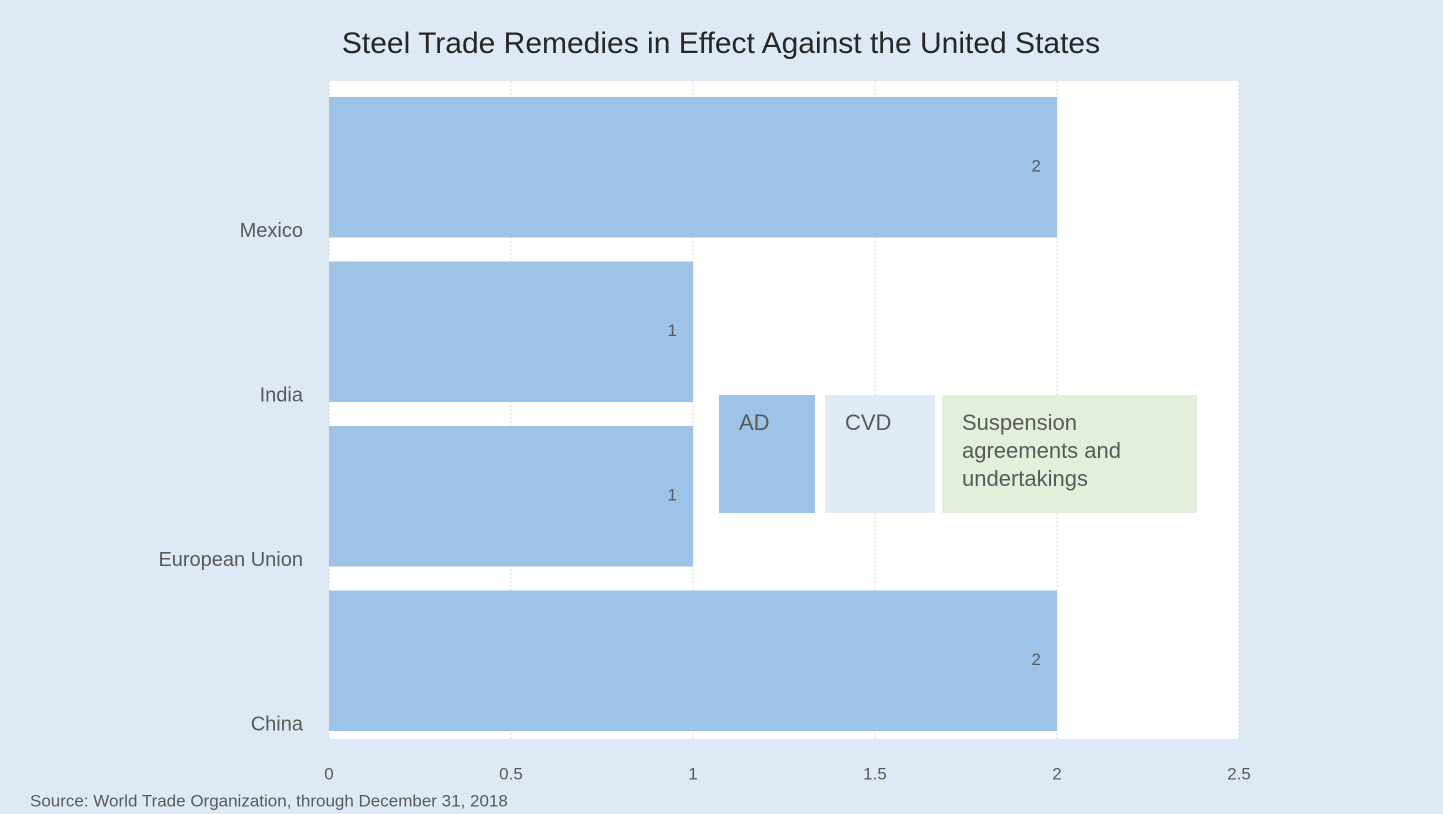  I want to click on y-tick-label: Mexico, so click(271, 231).